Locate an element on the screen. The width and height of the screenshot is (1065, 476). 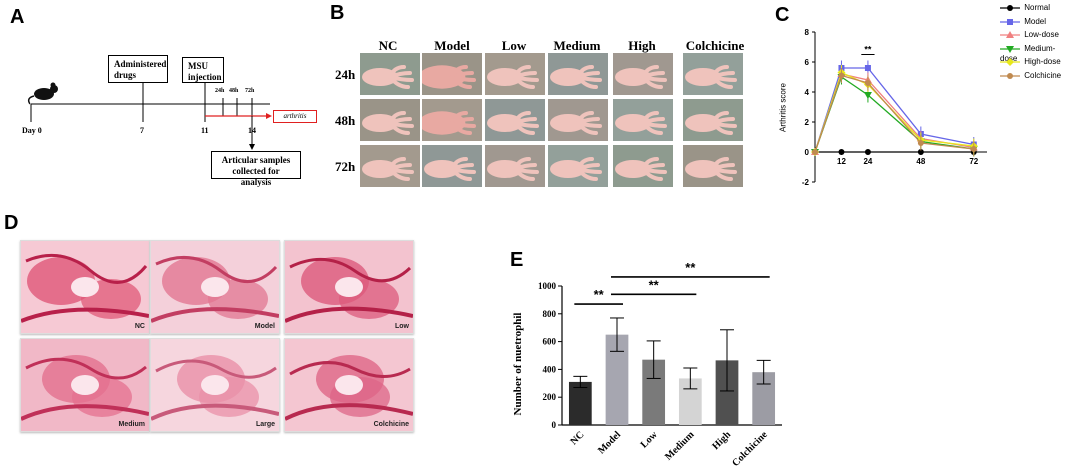
msu-injection-box: MSU injection is located at coordinates (203, 70).